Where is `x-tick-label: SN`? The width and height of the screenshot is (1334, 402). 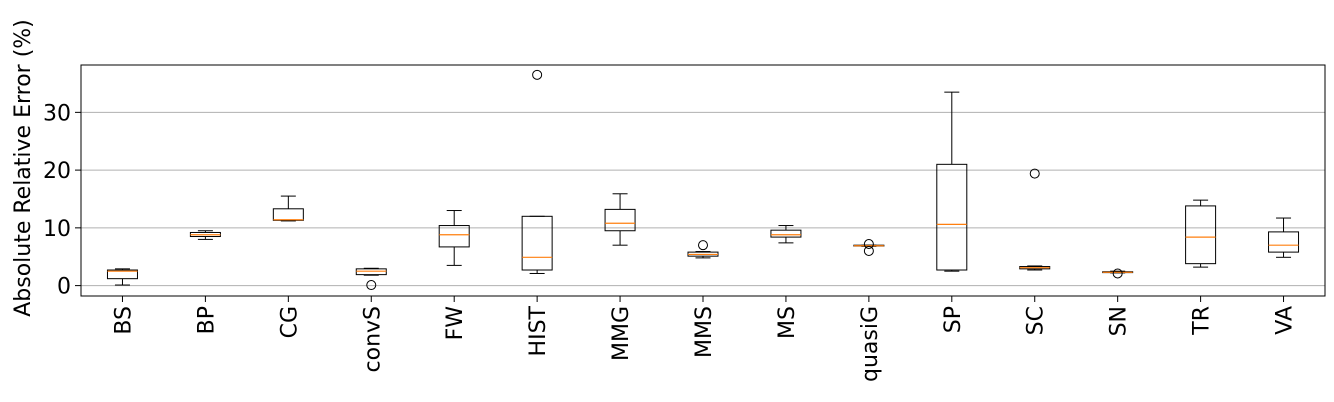 x-tick-label: SN is located at coordinates (1119, 321).